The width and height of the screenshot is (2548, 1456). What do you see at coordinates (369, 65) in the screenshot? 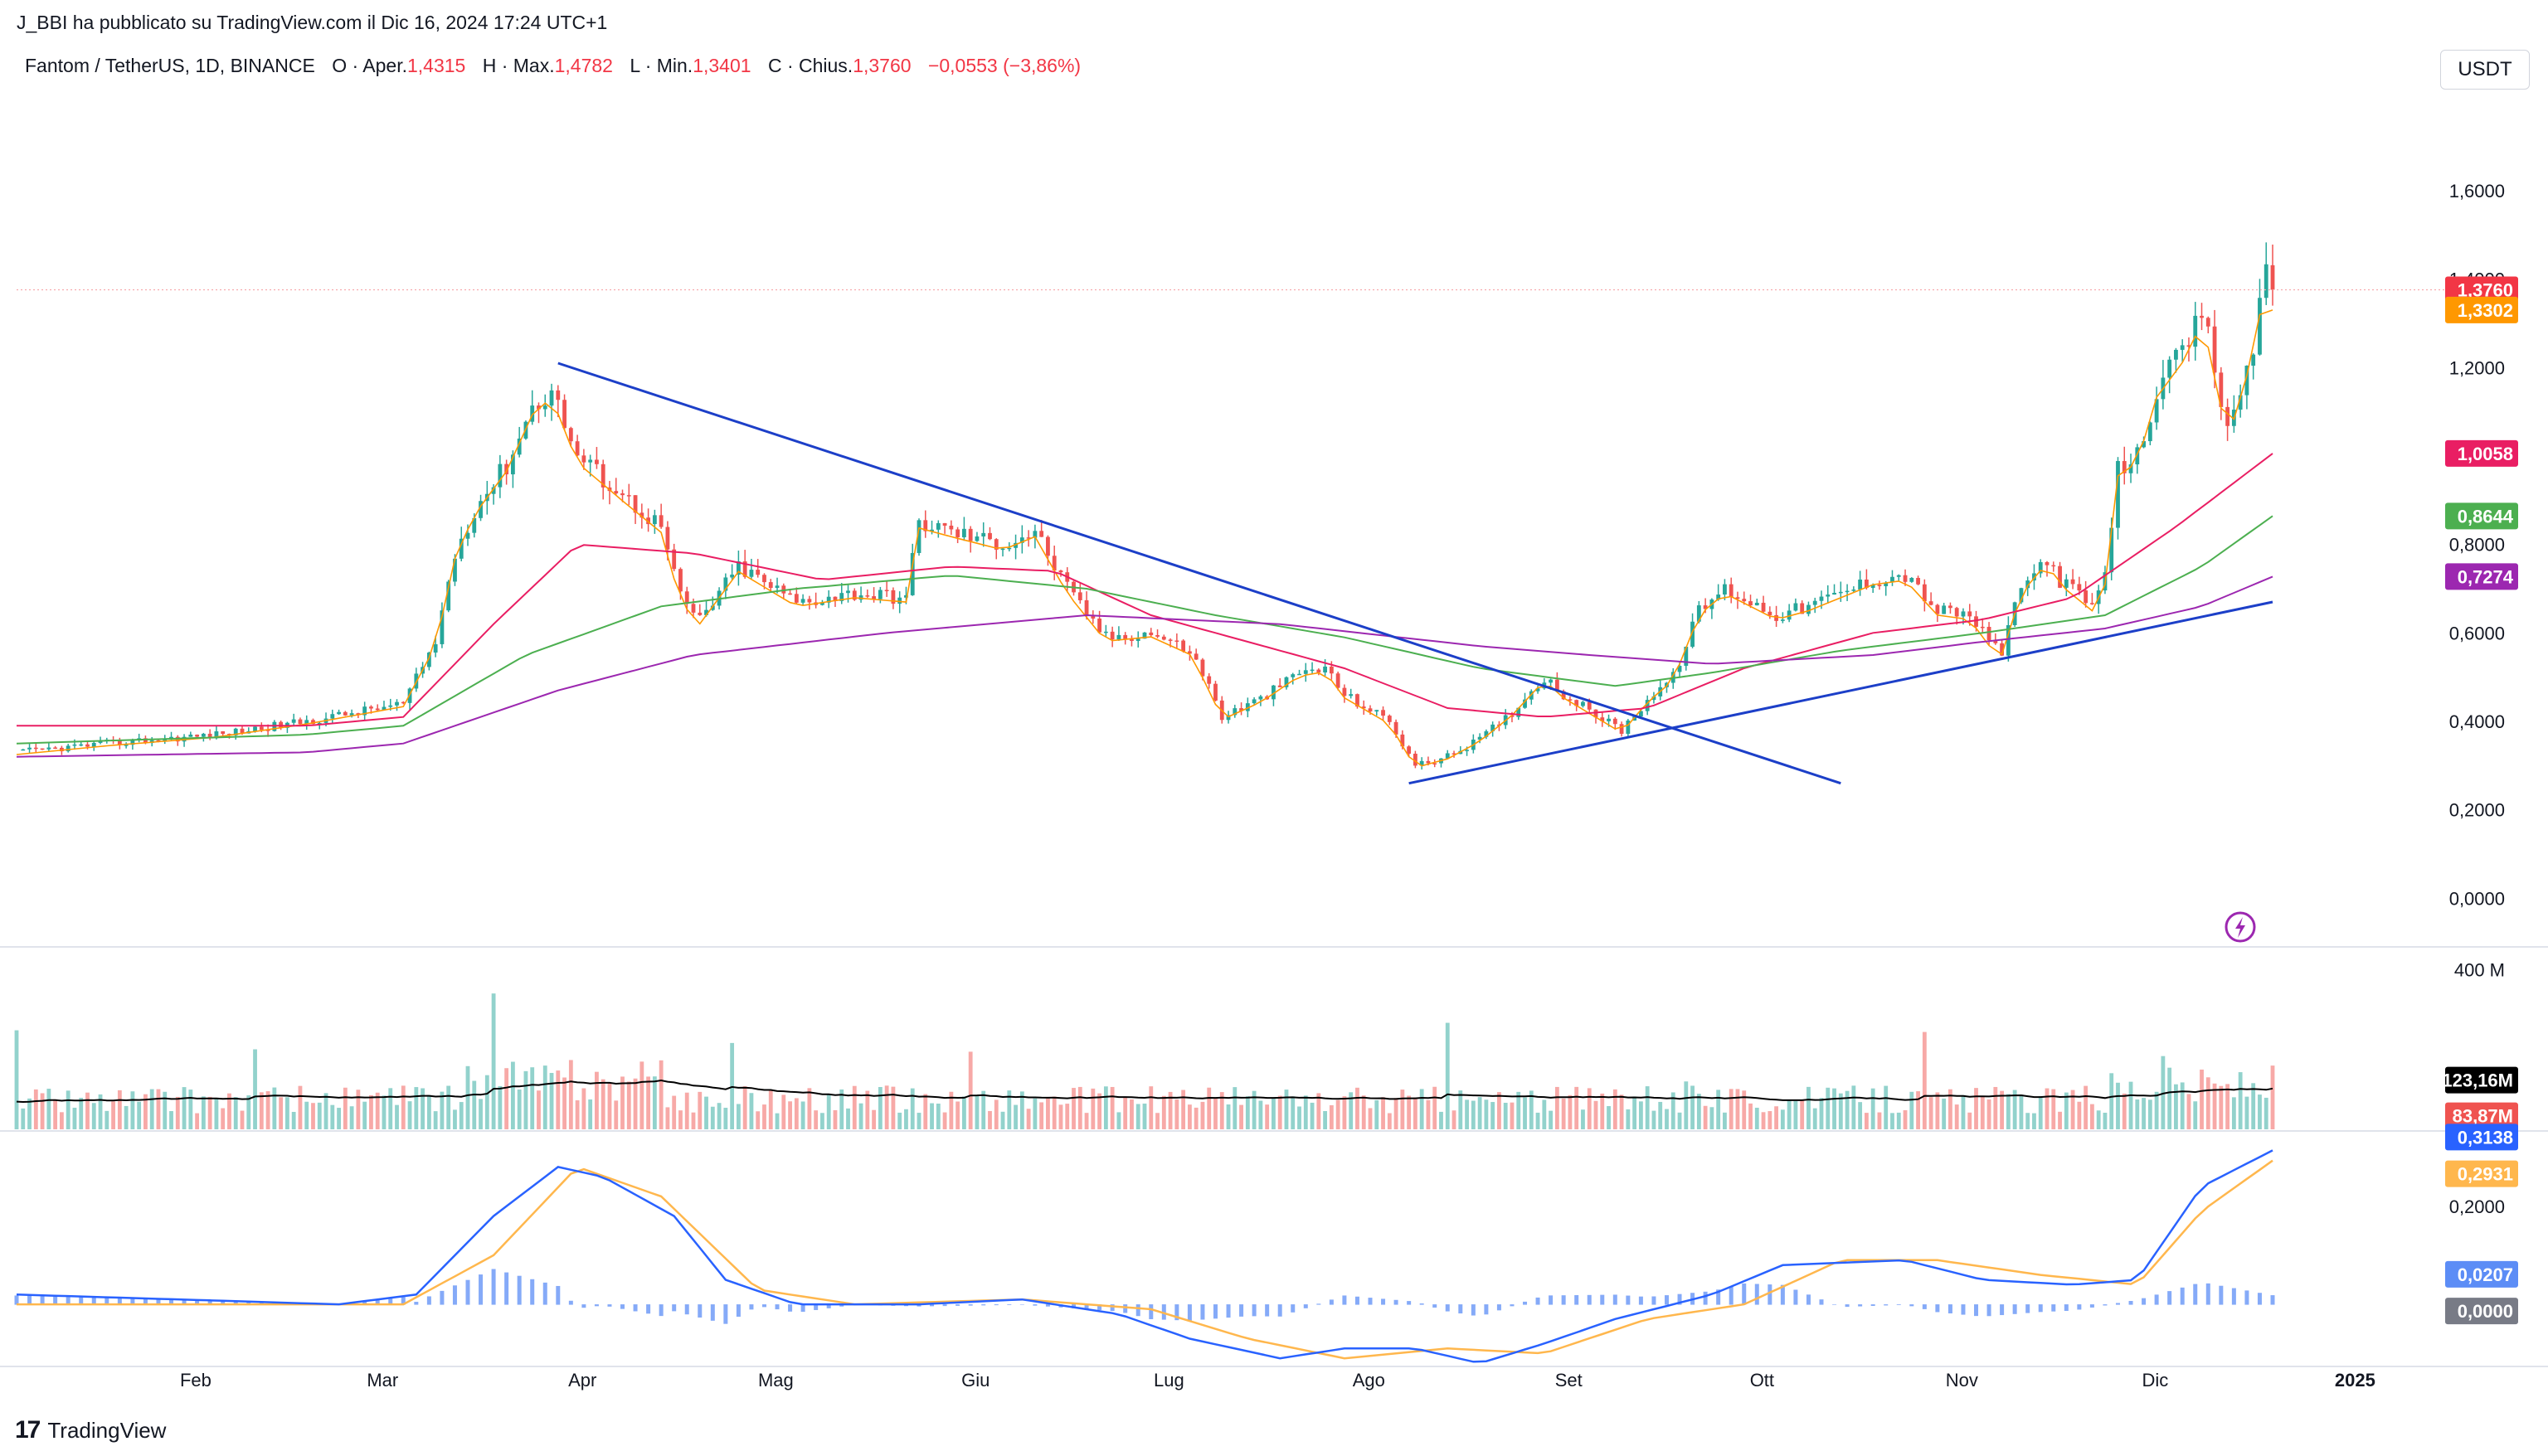
I see `open-label: O · Aper.` at bounding box center [369, 65].